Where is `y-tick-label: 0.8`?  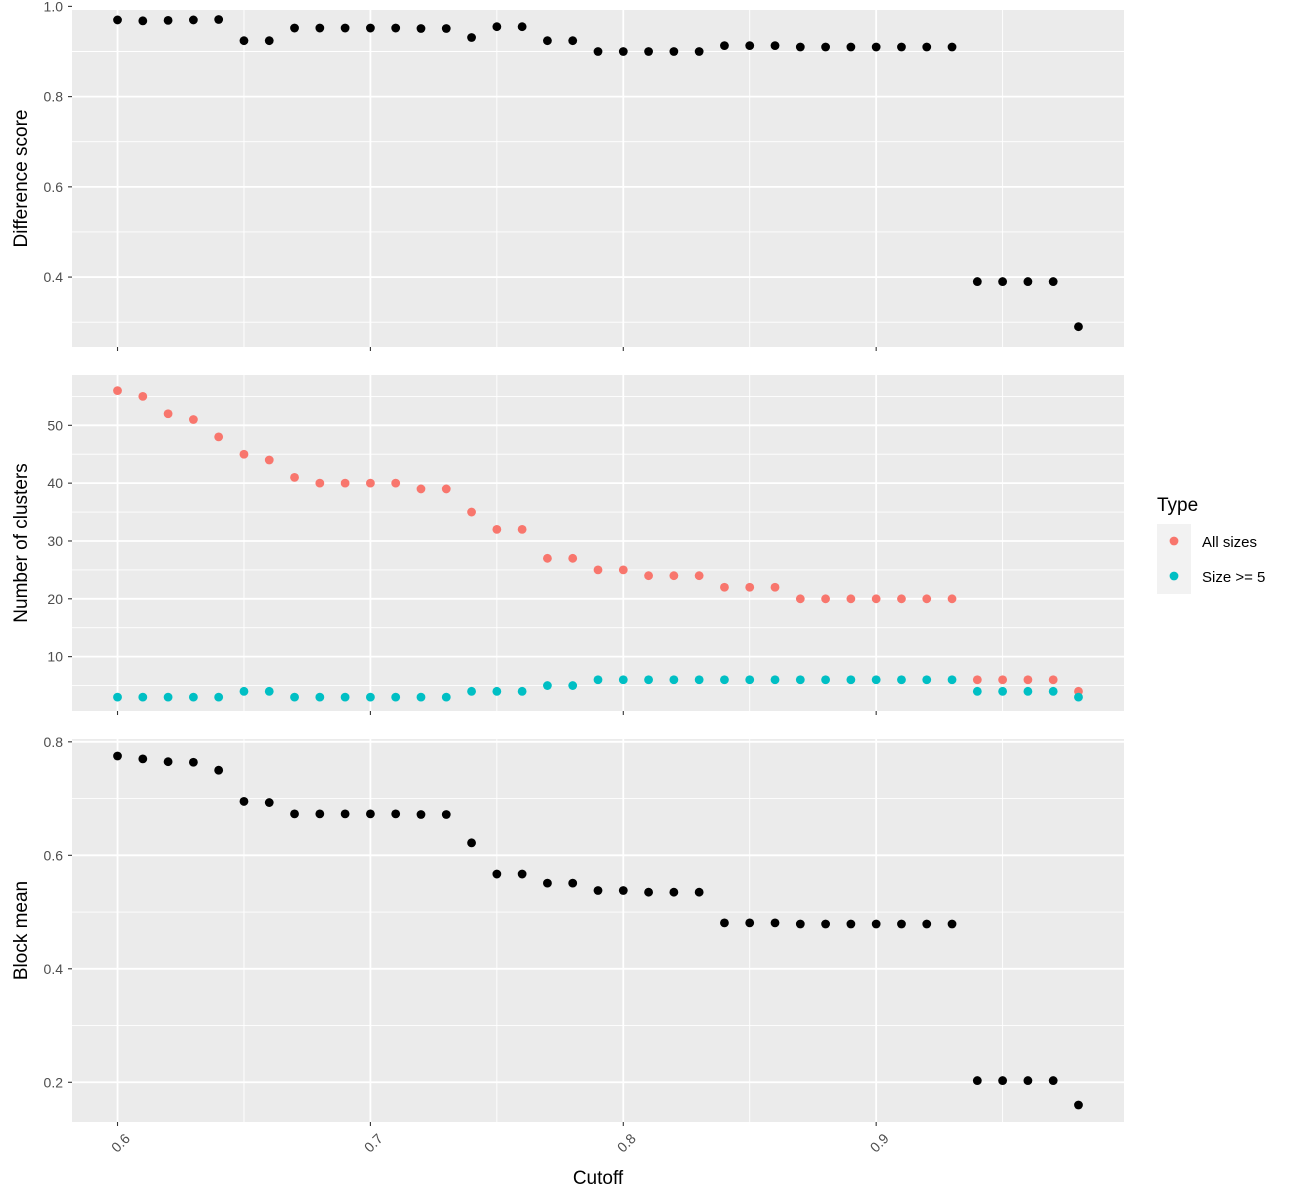
y-tick-label: 0.8 is located at coordinates (54, 742).